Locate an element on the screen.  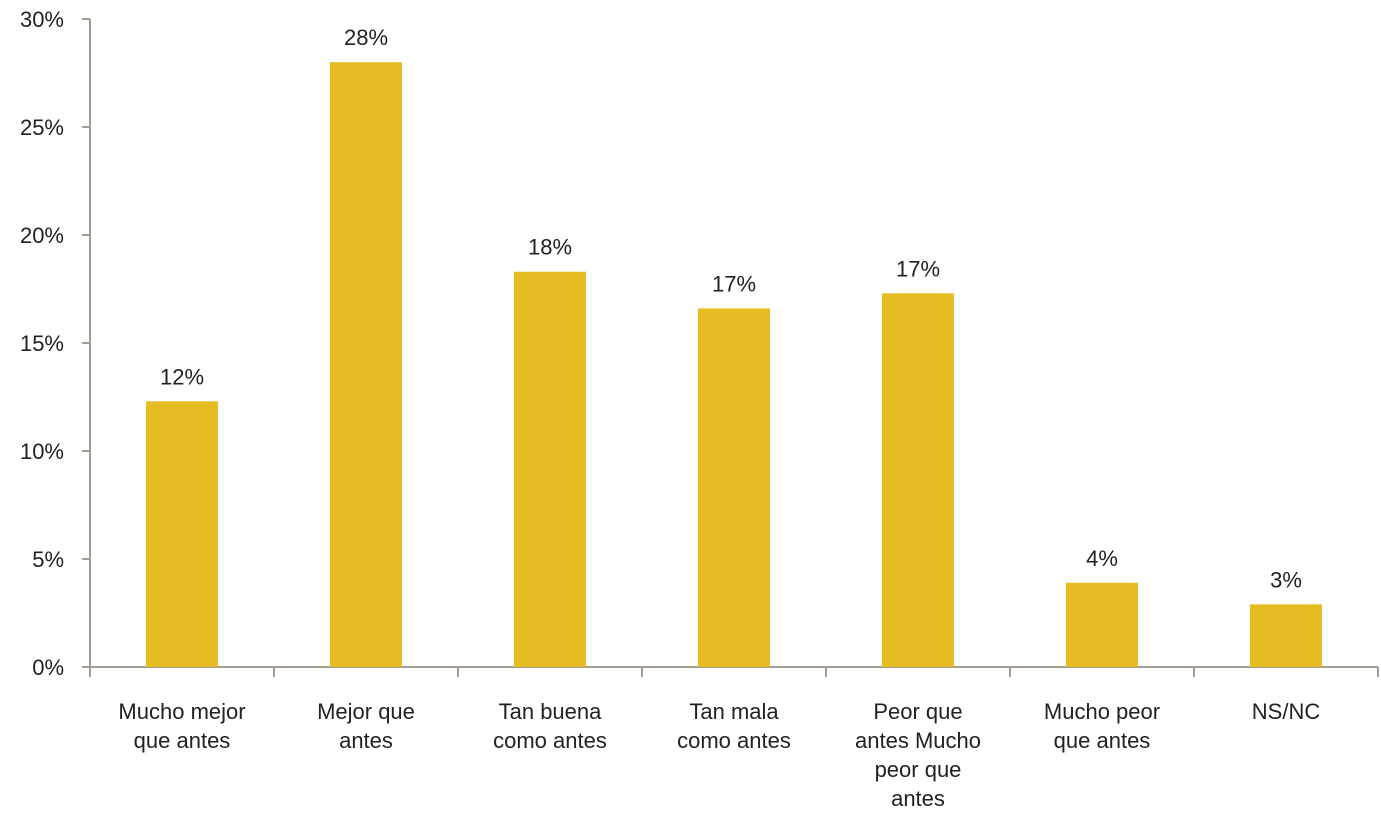
y-tick-label: 10% is located at coordinates (42, 451).